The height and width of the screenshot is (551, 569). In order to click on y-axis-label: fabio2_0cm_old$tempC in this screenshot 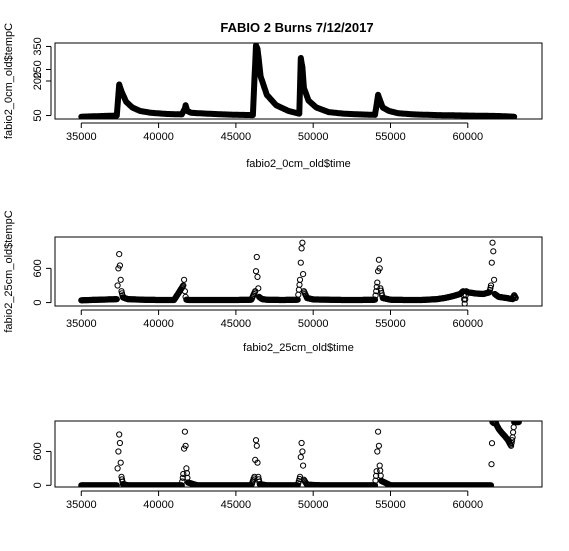, I will do `click(9, 81)`.